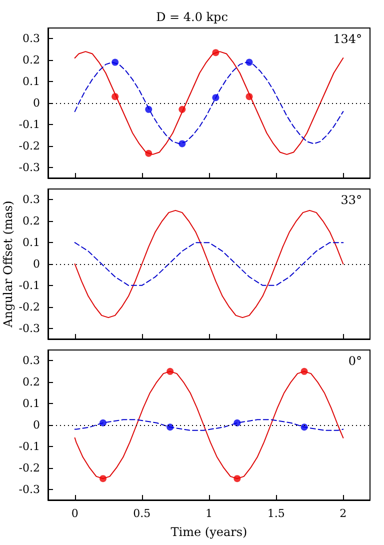  Describe the element at coordinates (192, 17) in the screenshot. I see `chart-title: D = 4.0 kpc` at that location.